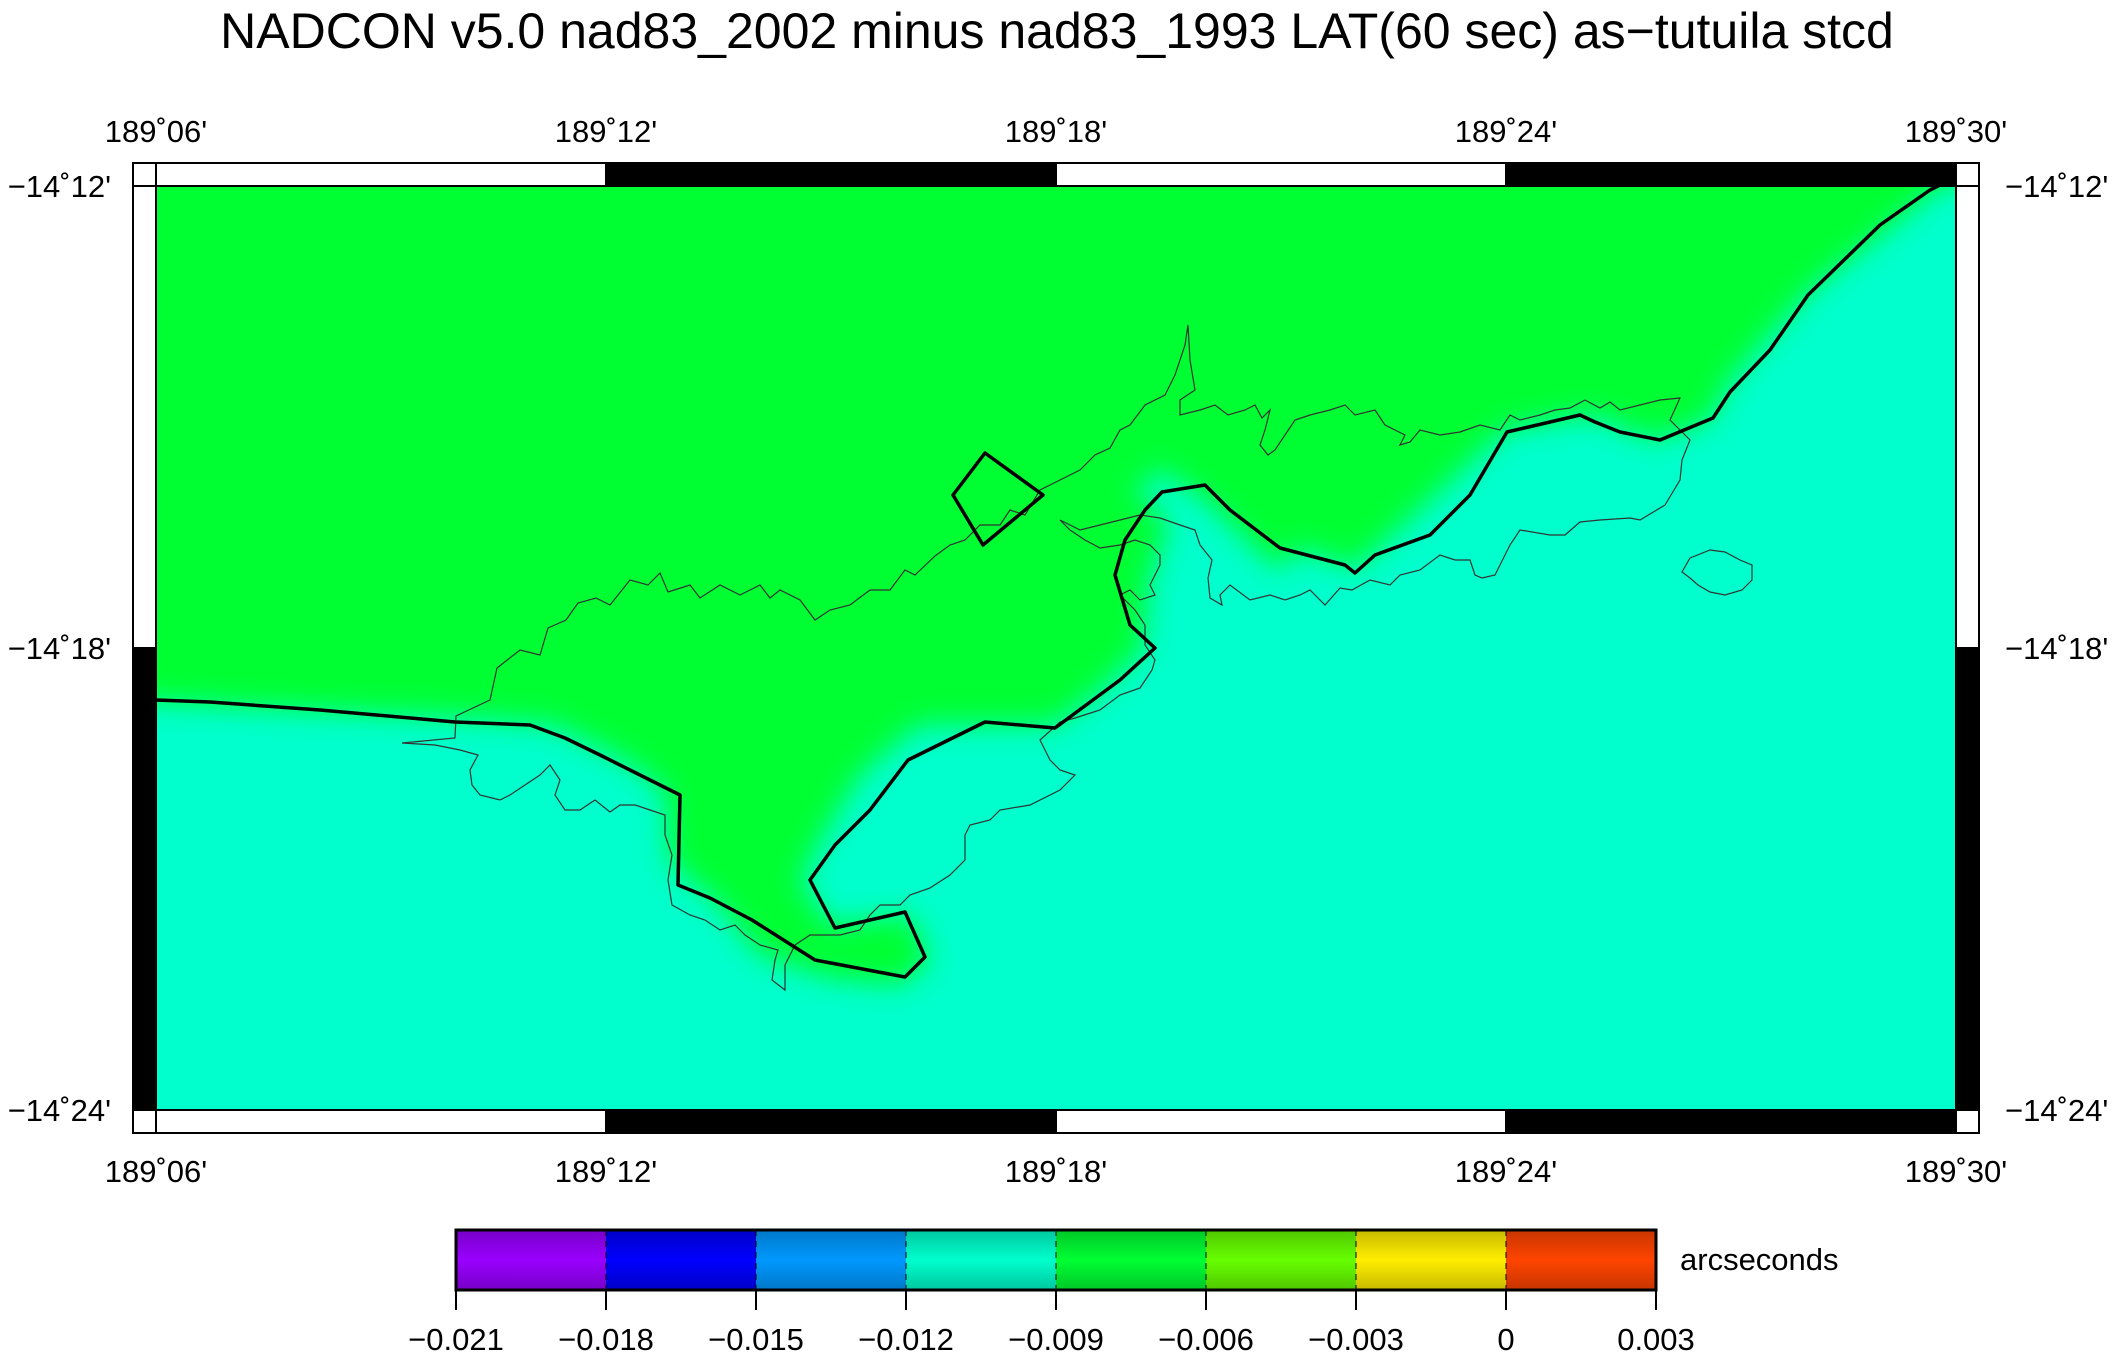 The image size is (2114, 1362). I want to click on boundary-small-polygon, so click(998, 499).